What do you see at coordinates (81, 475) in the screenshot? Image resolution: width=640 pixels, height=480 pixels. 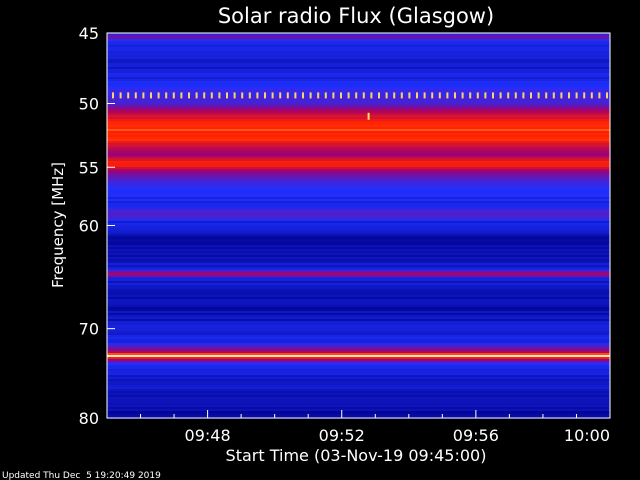 I see `updated-timestamp: Updated Thu Dec 5 19:20:49 2019` at bounding box center [81, 475].